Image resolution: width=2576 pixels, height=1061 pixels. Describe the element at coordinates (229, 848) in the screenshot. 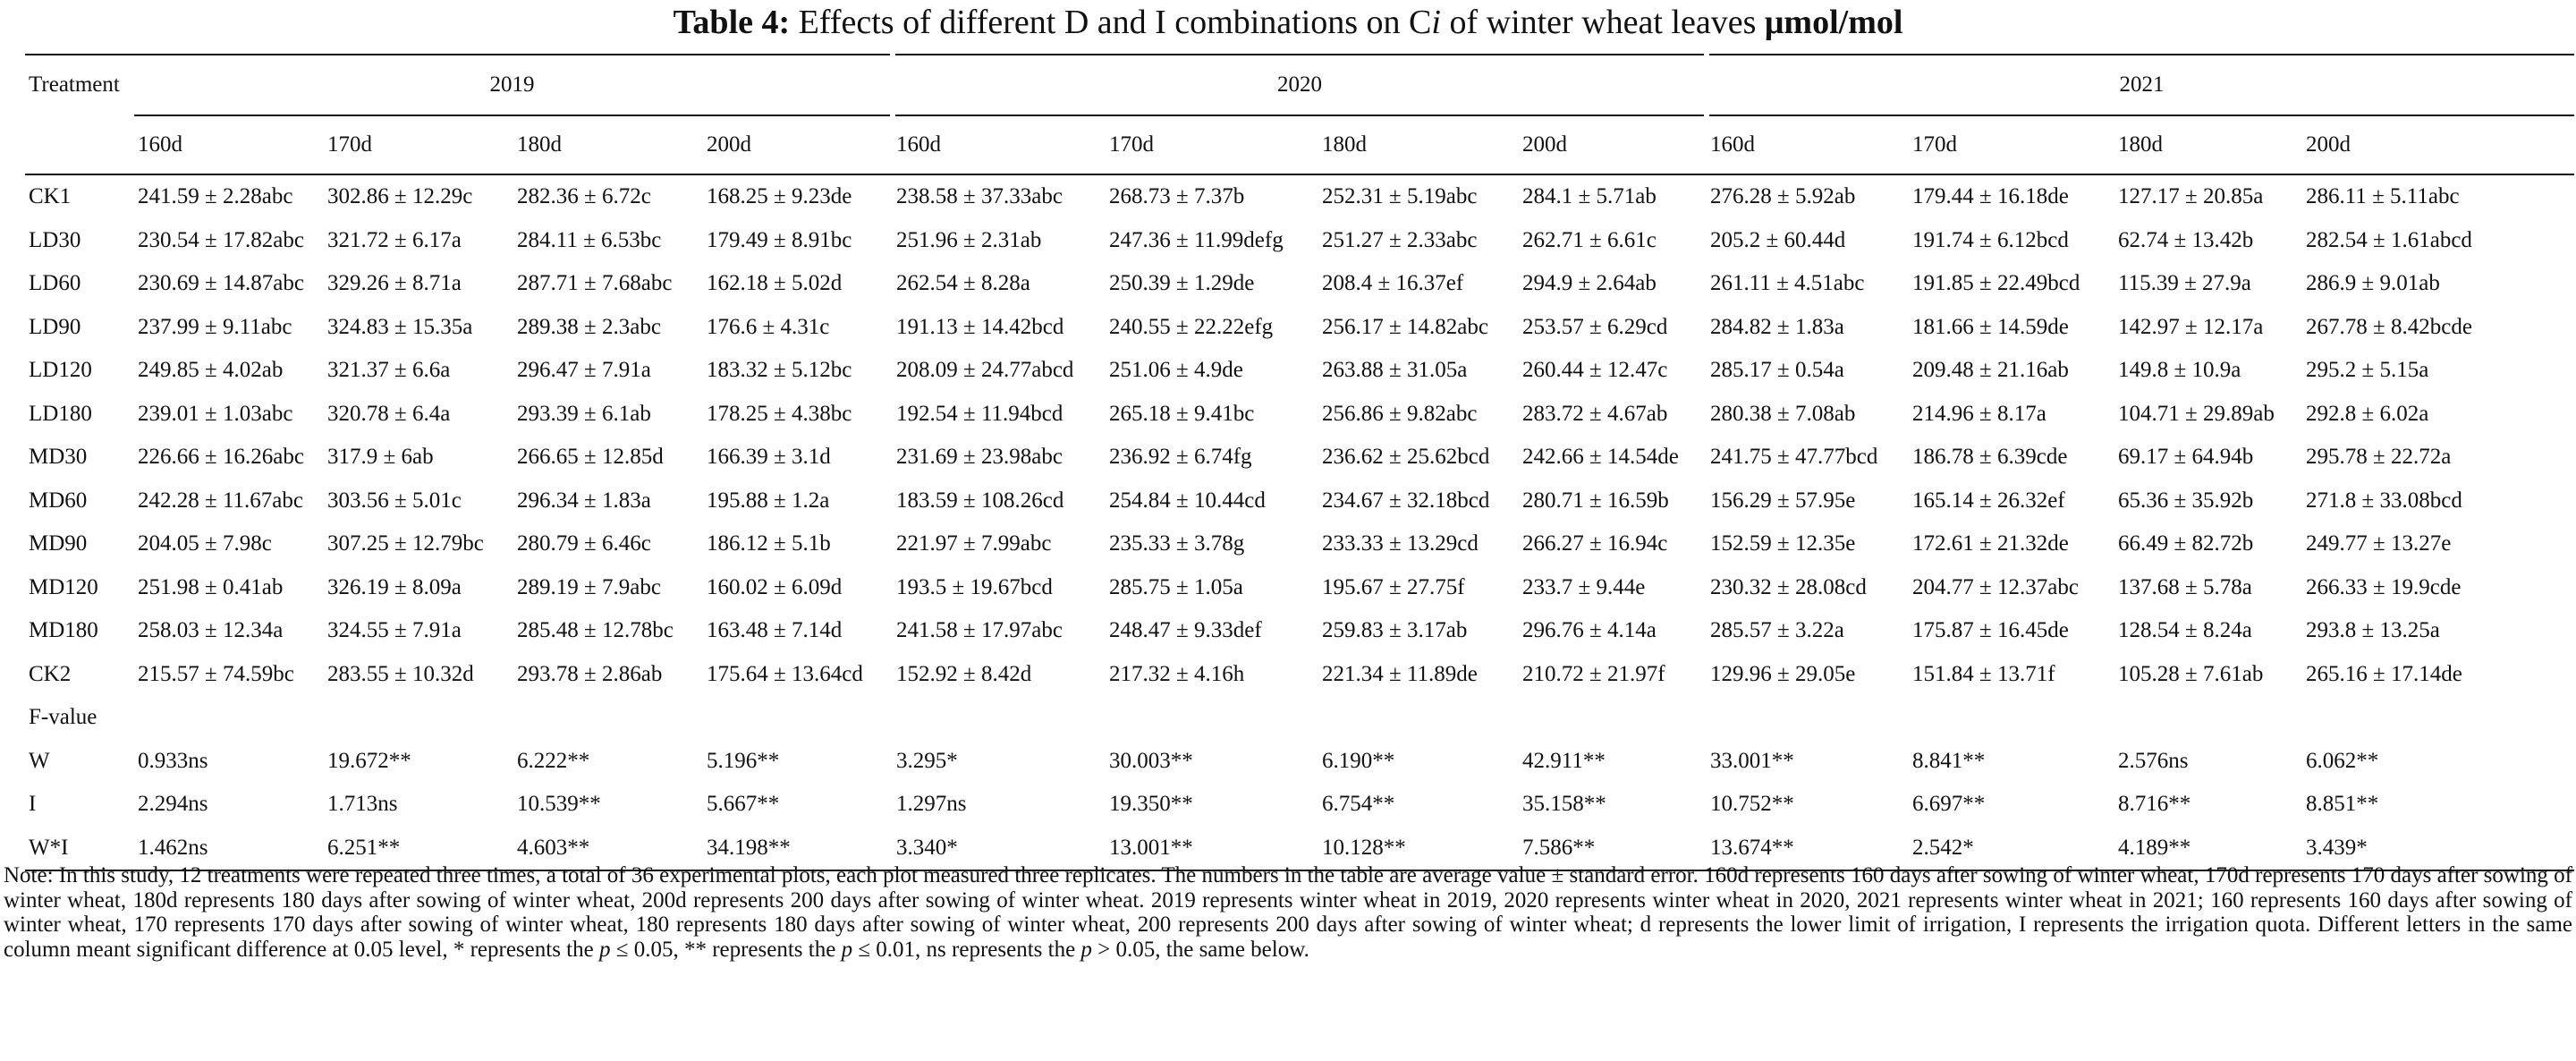

I see `value-cell: 1.462ns` at that location.